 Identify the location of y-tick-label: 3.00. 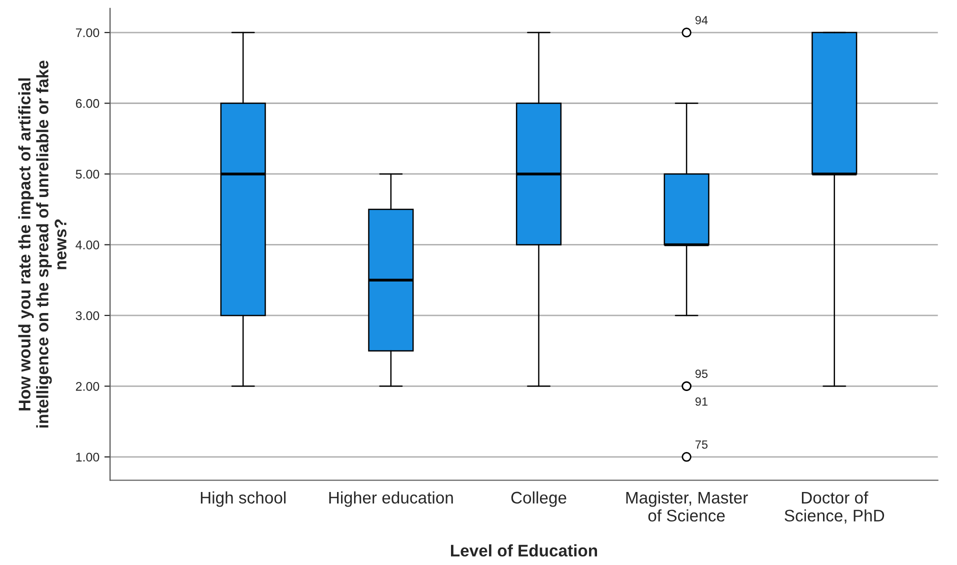
(88, 315).